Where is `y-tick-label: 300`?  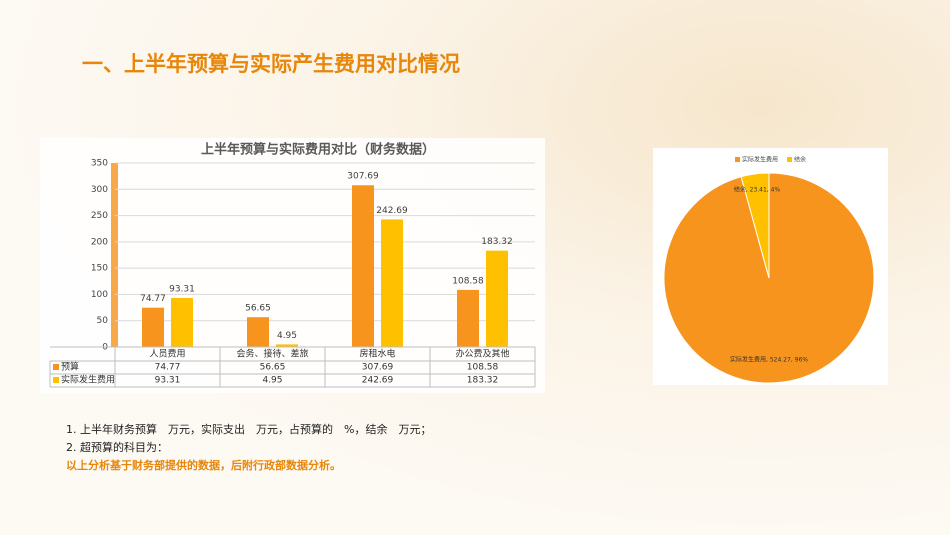
y-tick-label: 300 is located at coordinates (99, 190).